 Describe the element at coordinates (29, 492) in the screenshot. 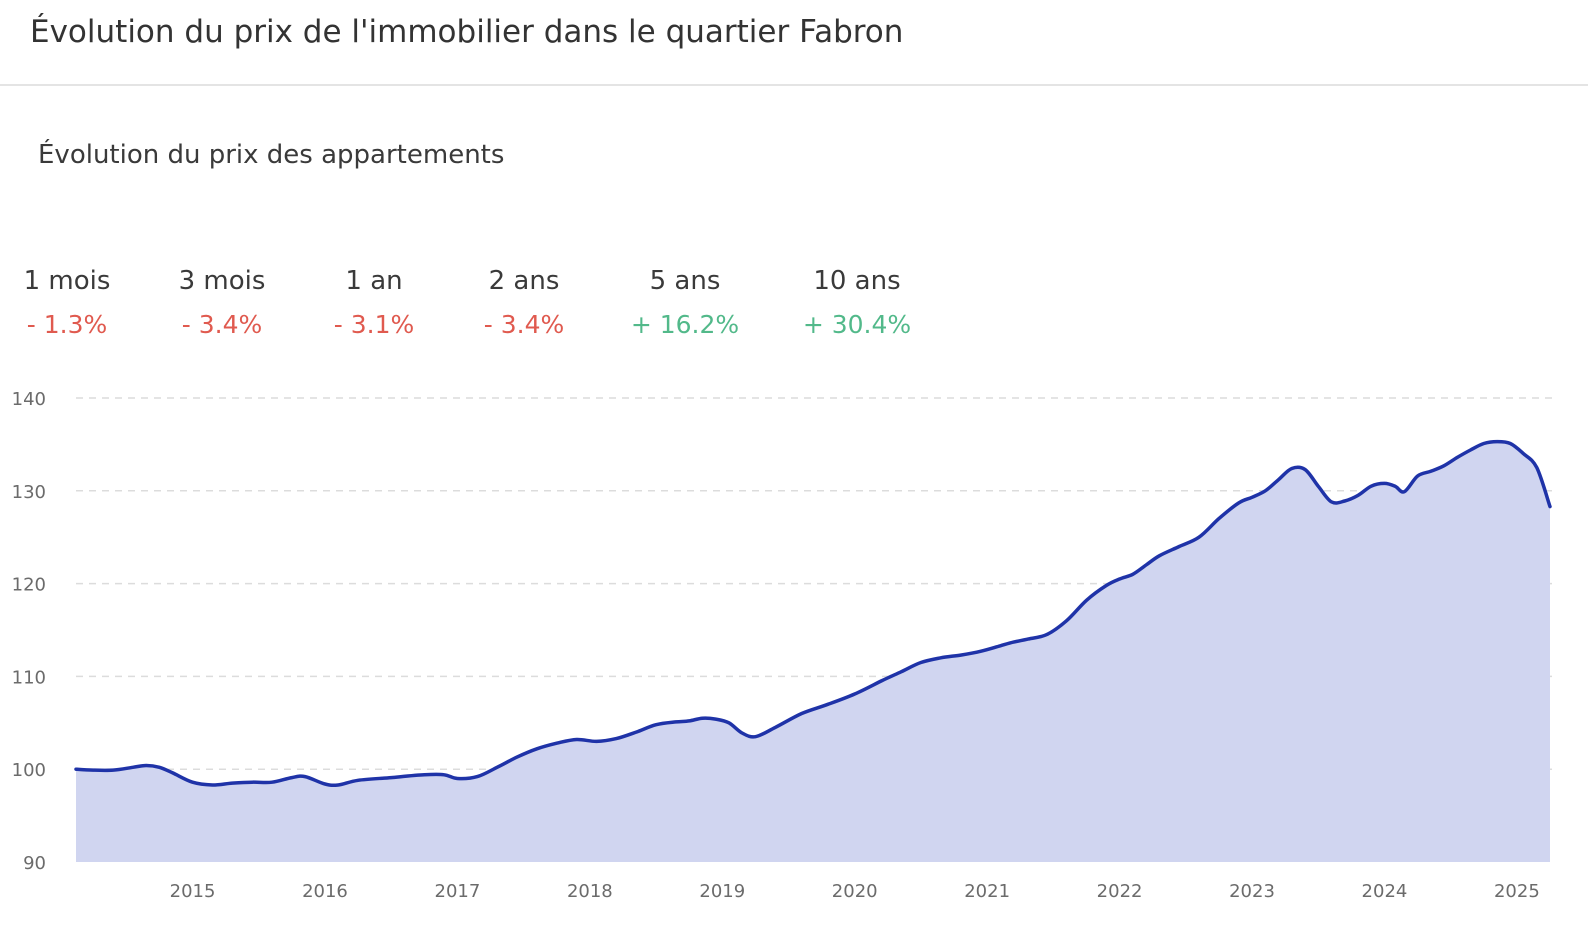

I see `y-tick-label: 130` at that location.